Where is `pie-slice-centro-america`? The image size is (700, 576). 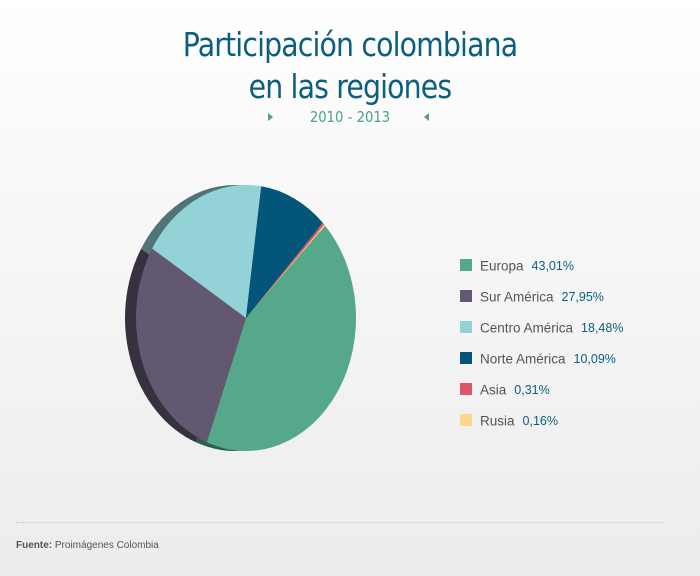 pie-slice-centro-america is located at coordinates (207, 251).